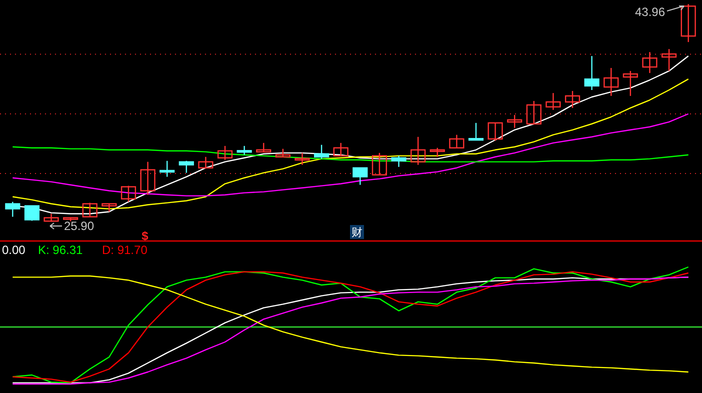 This screenshot has height=393, width=702. What do you see at coordinates (125, 250) in the screenshot?
I see `text: D: 91.70` at bounding box center [125, 250].